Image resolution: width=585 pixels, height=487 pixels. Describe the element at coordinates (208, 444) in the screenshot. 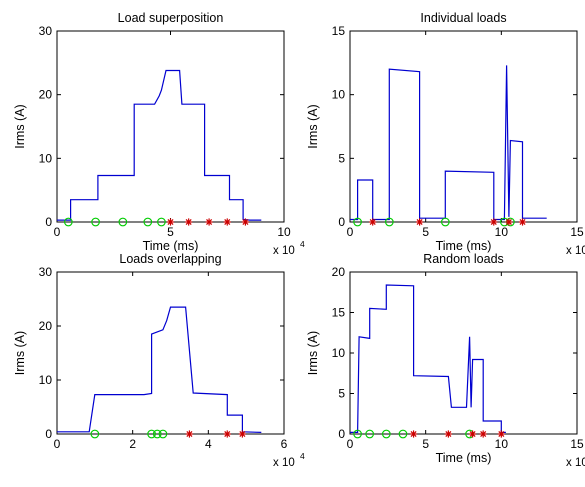

I see `x-tick-label: 4` at that location.